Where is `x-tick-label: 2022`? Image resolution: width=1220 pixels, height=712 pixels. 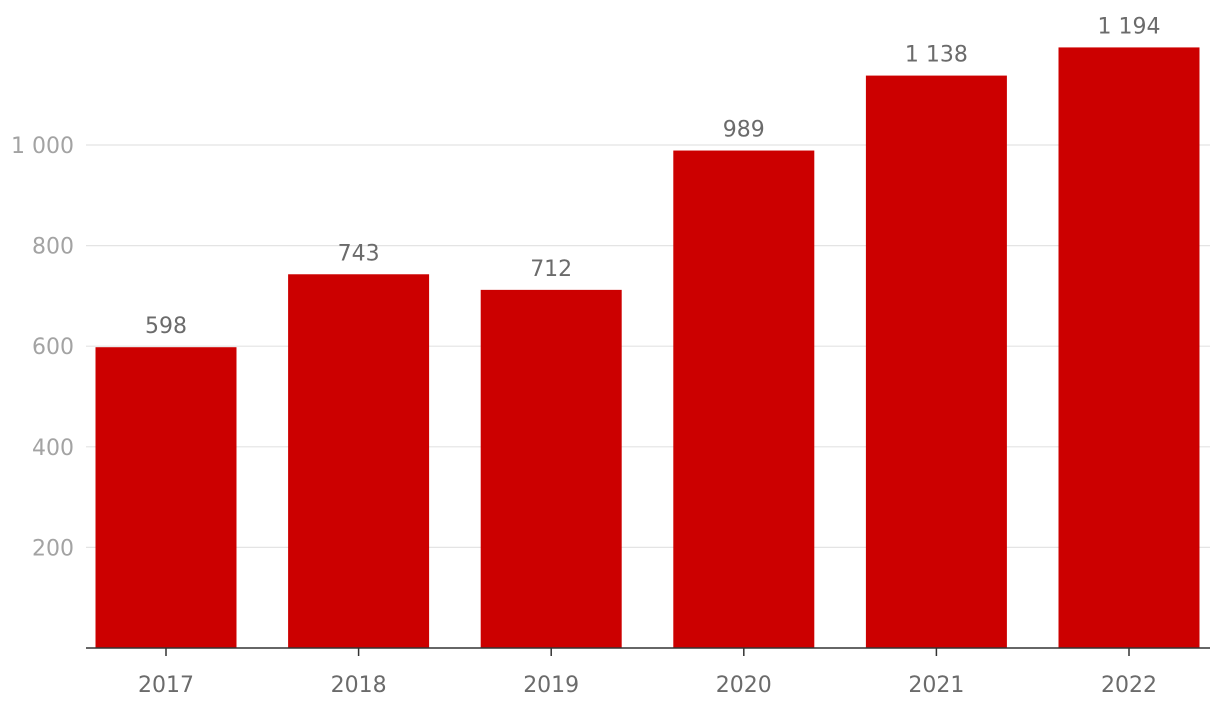 x-tick-label: 2022 is located at coordinates (1129, 685).